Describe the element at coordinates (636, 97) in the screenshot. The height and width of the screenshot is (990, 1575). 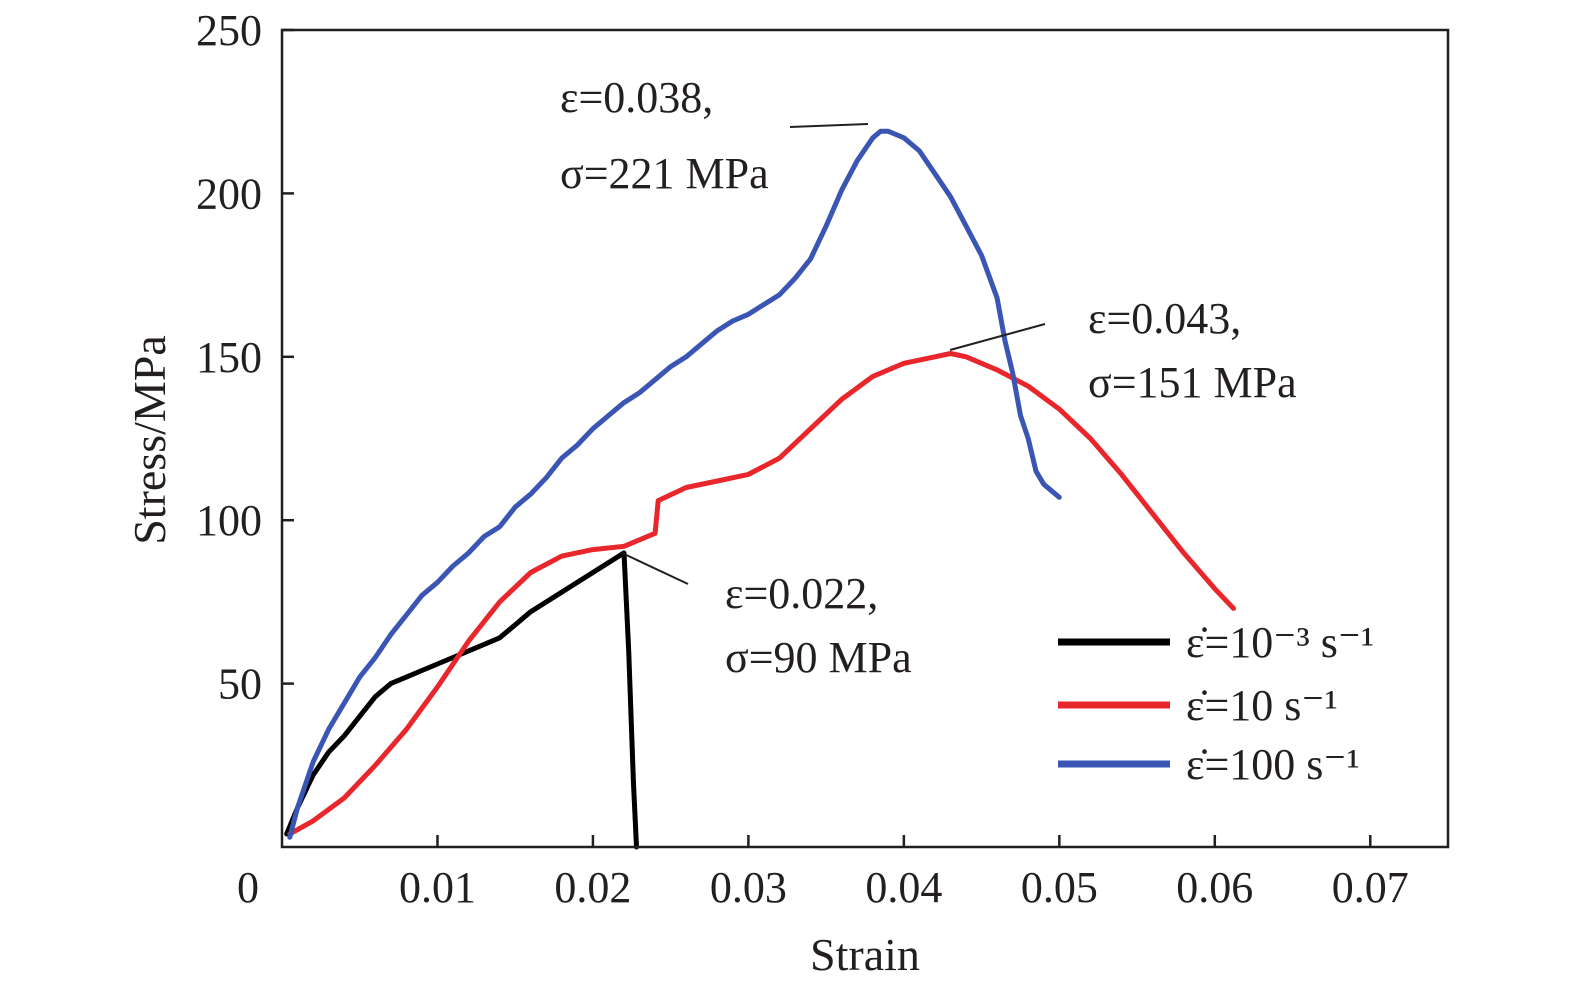
I see `annotation-strain-label: ε=0.038,` at that location.